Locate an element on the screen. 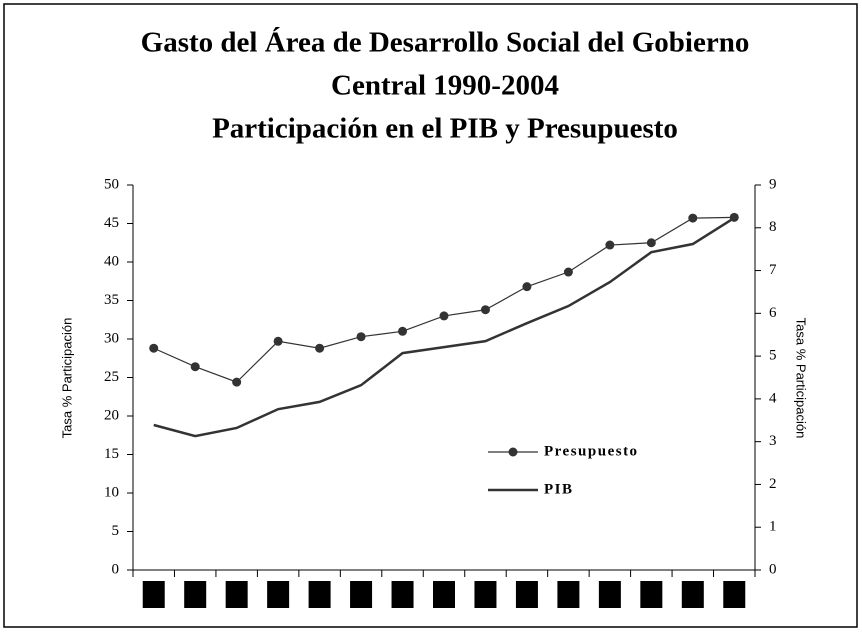 The image size is (862, 632). y-tick-label: 40 is located at coordinates (111, 261).